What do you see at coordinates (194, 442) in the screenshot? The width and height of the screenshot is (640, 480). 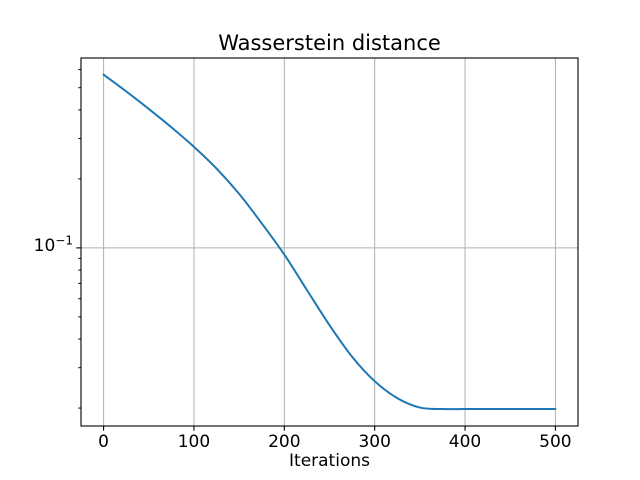 I see `x-tick-label: 100` at bounding box center [194, 442].